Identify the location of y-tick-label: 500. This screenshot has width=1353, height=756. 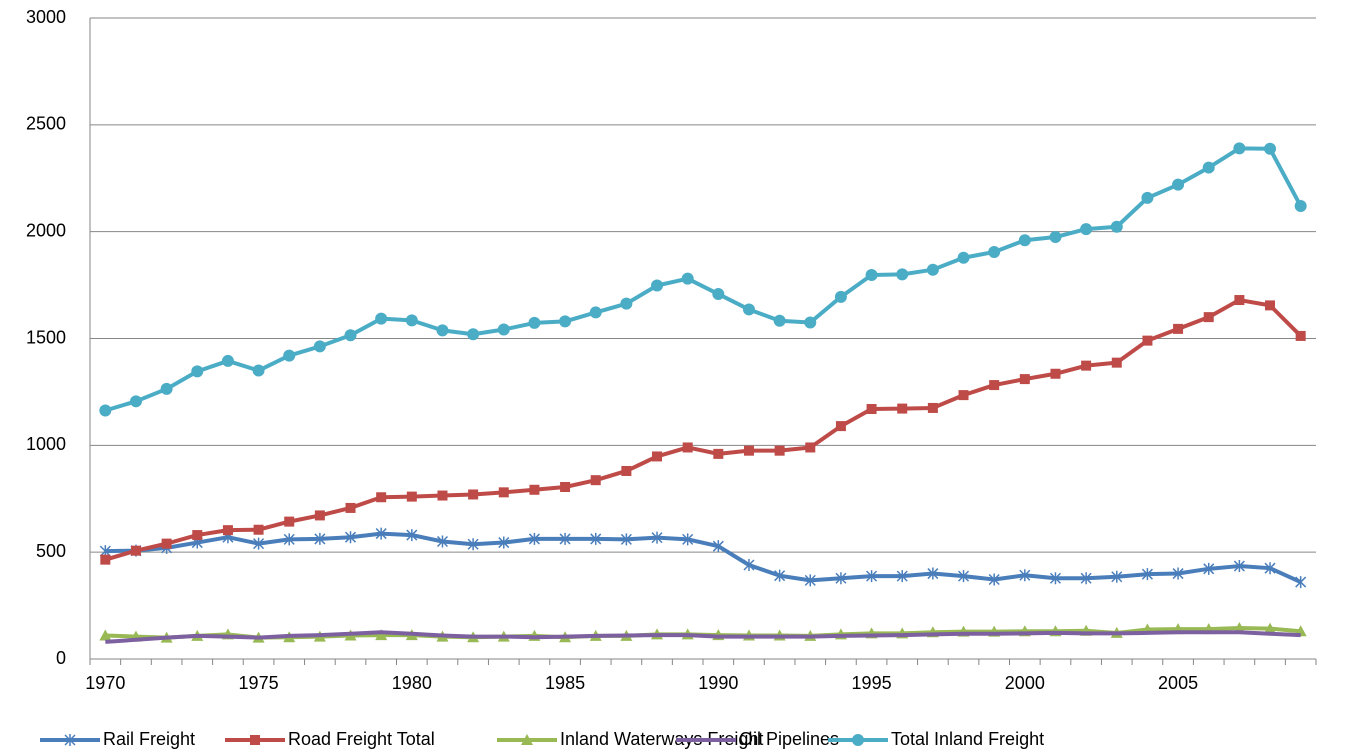
(51, 551).